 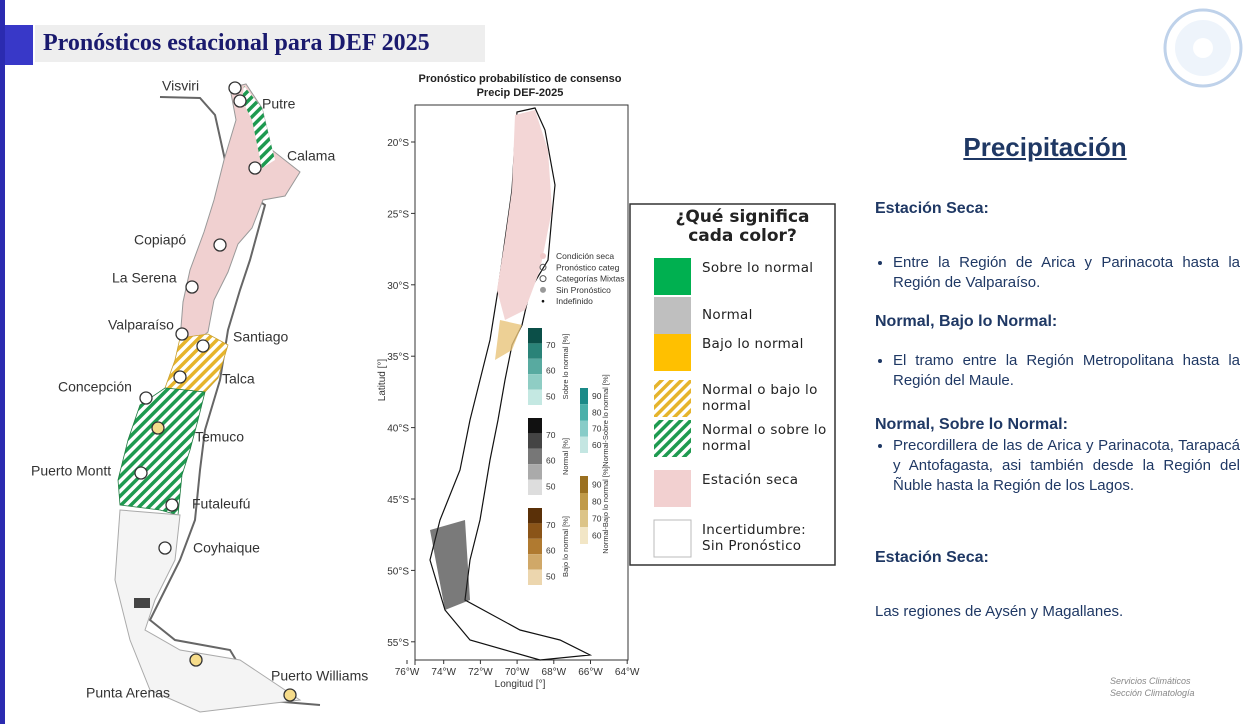 What do you see at coordinates (260, 43) in the screenshot?
I see `slide-title: Pronósticos estacional para DEF 2025` at bounding box center [260, 43].